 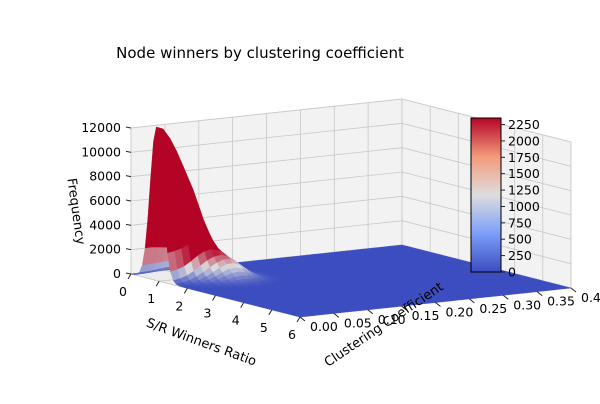 What do you see at coordinates (520, 255) in the screenshot?
I see `colorbar-tick-label: 250` at bounding box center [520, 255].